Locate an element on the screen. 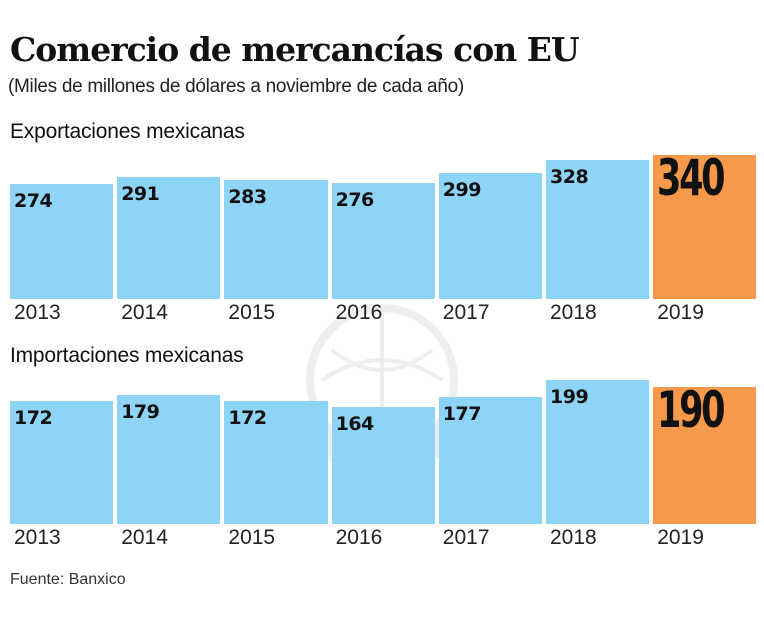 The width and height of the screenshot is (764, 620). exports-year-label-2017: 2017 is located at coordinates (466, 312).